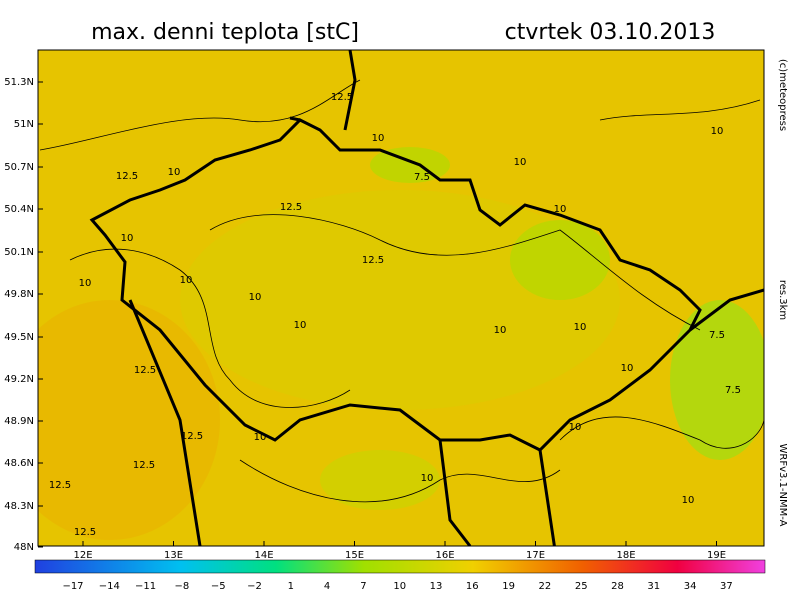 This screenshot has height=600, width=800. Describe the element at coordinates (19, 209) in the screenshot. I see `latitude-label: 50.4N` at that location.